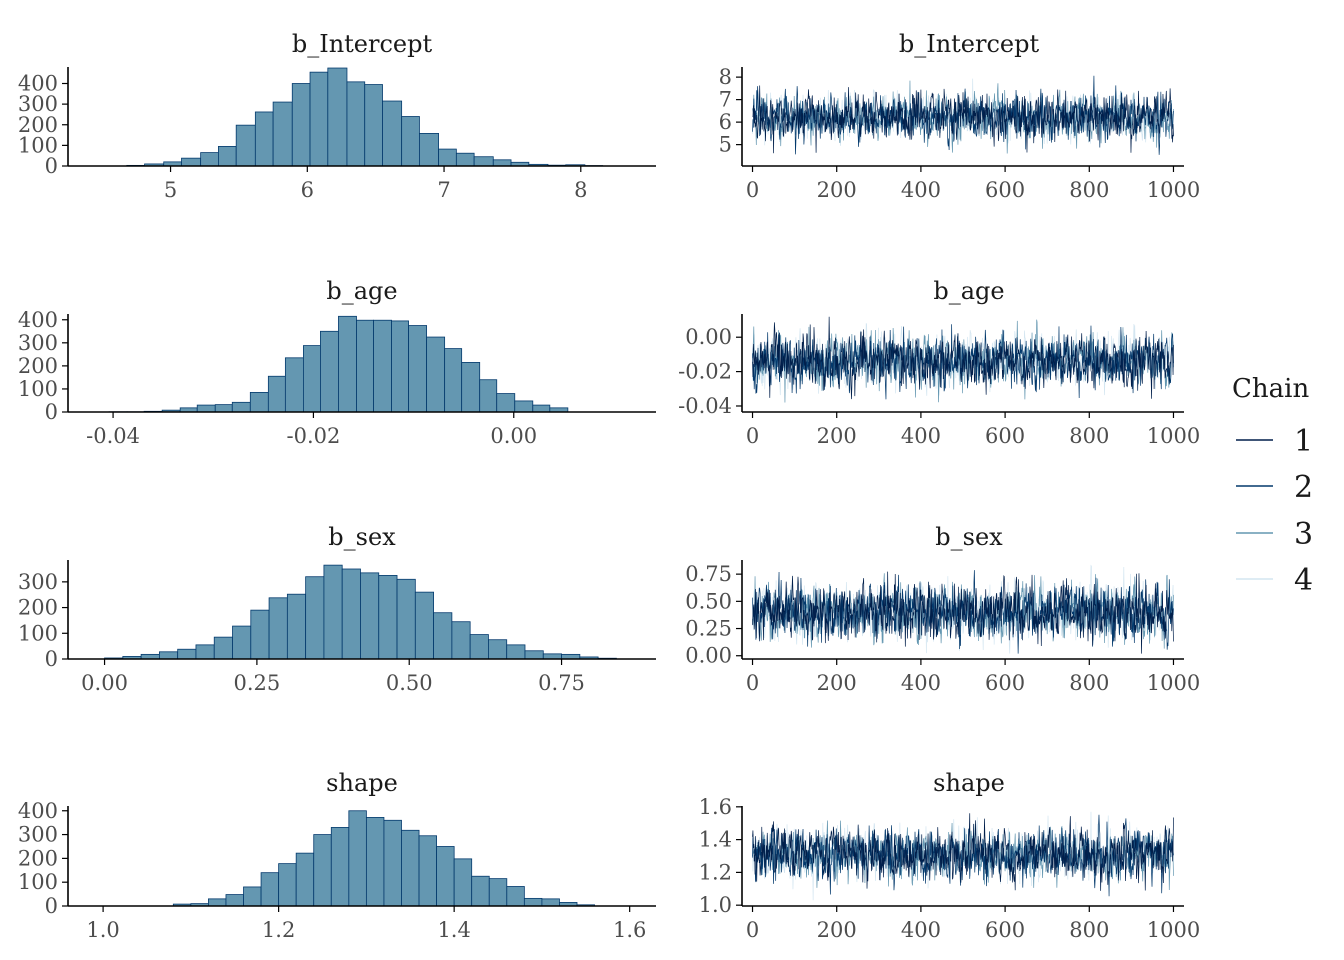  Describe the element at coordinates (705, 372) in the screenshot. I see `y-tick-label: -0.02` at that location.